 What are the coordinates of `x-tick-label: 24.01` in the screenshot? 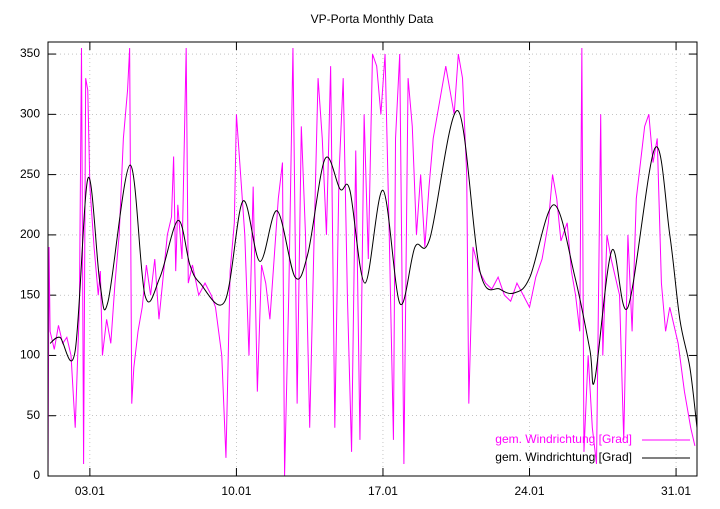 It's located at (530, 491).